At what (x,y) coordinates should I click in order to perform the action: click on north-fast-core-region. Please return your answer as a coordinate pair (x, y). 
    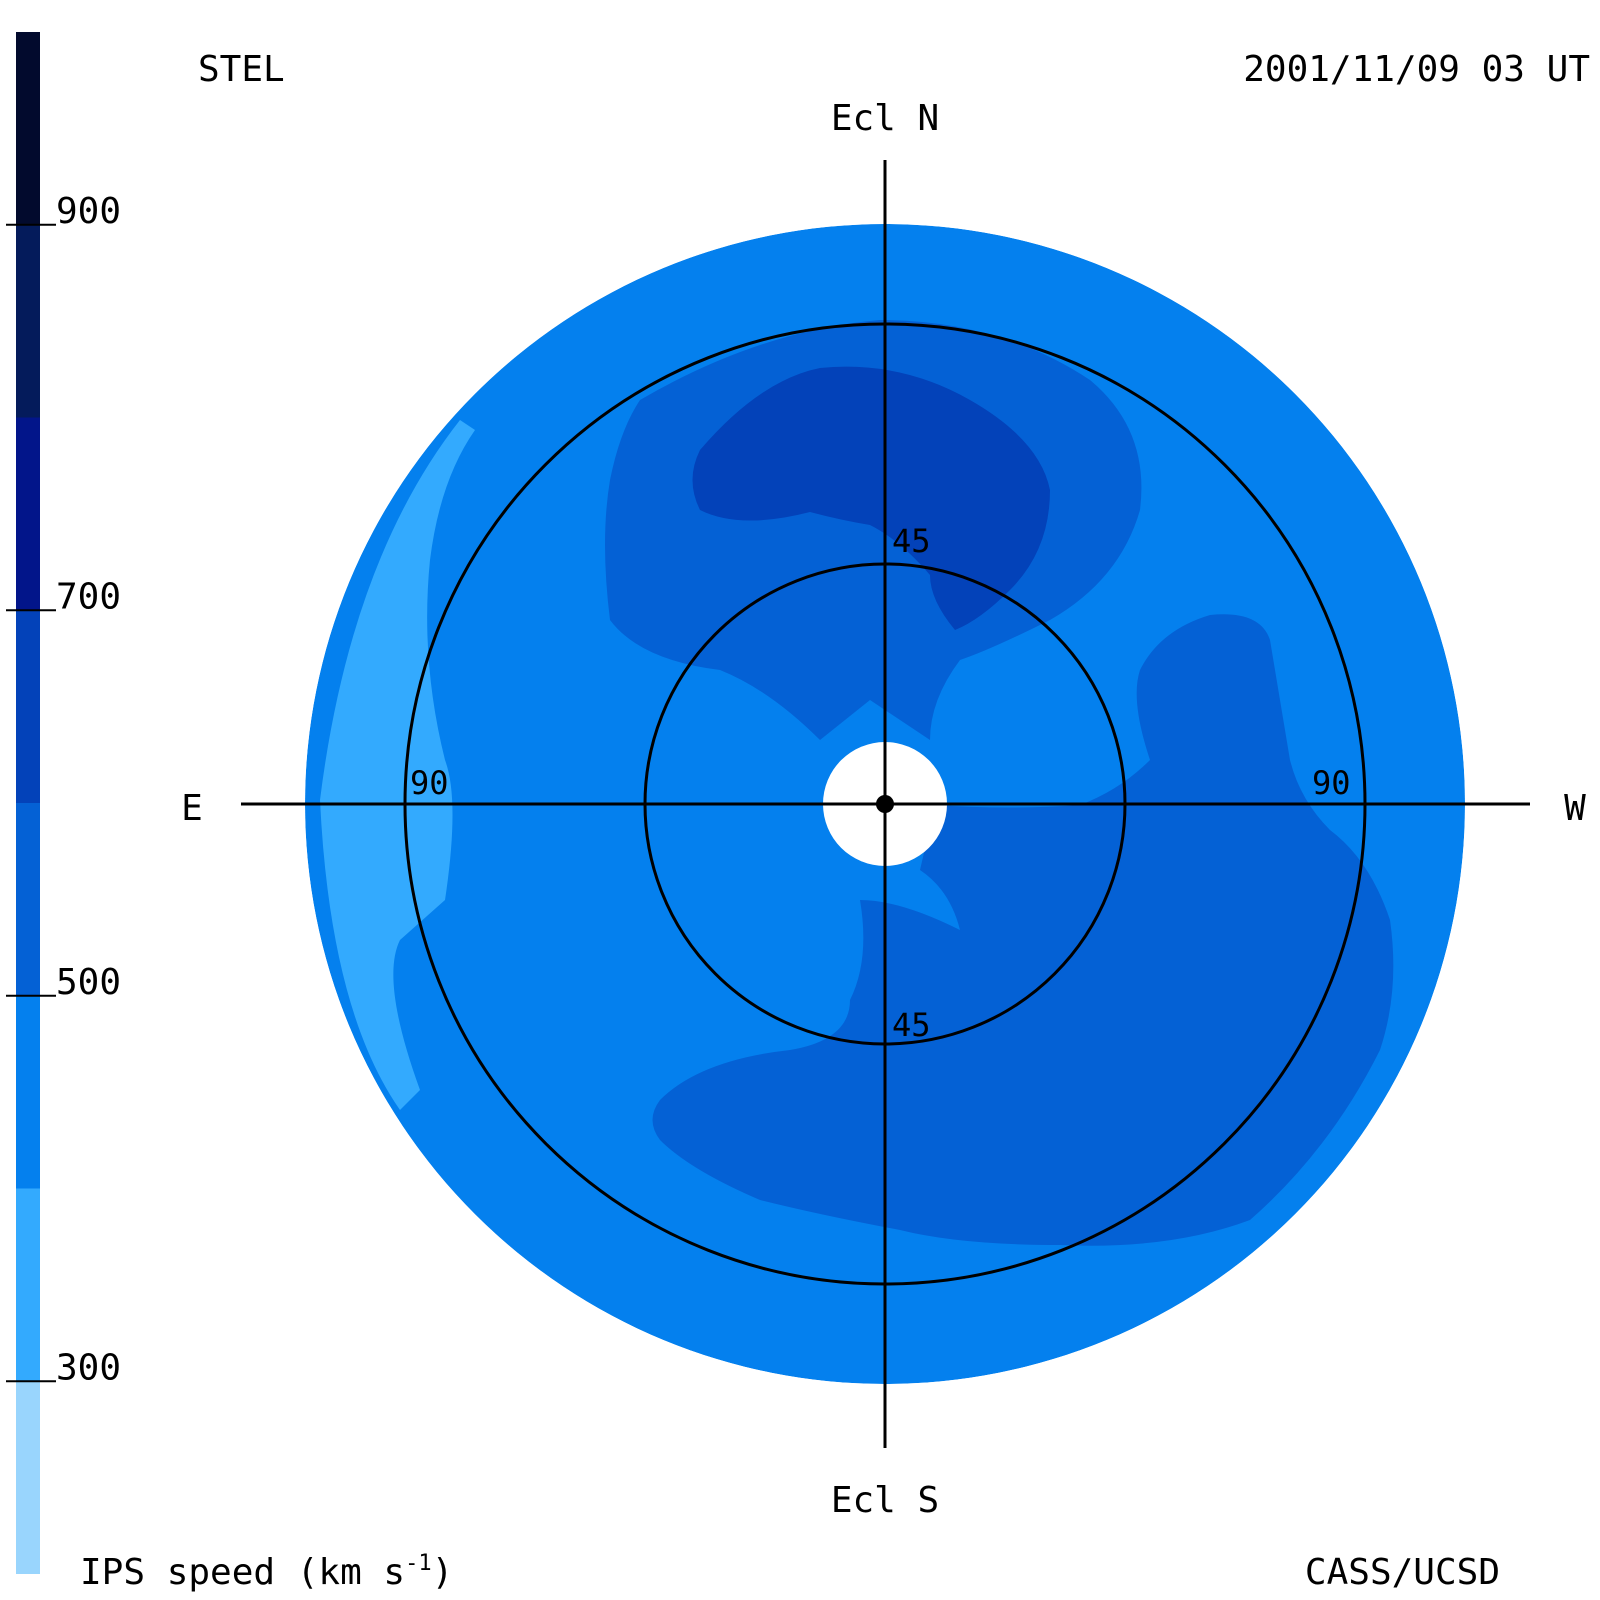
    Looking at the image, I should click on (871, 498).